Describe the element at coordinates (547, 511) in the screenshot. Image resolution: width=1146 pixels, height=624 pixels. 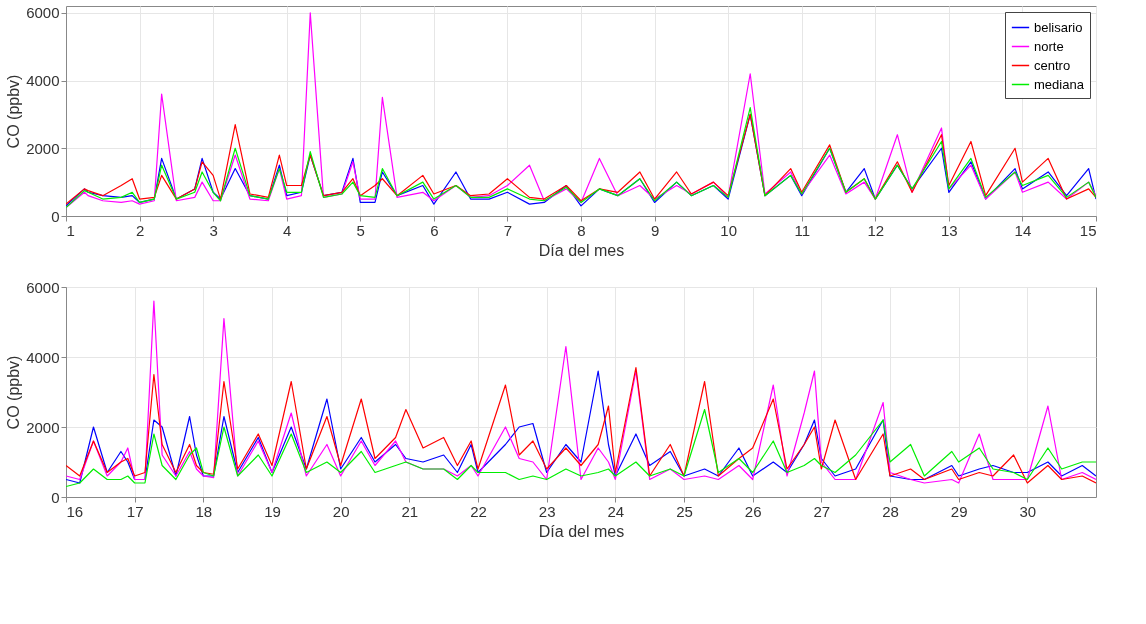
I see `x-tick-label: 23` at that location.